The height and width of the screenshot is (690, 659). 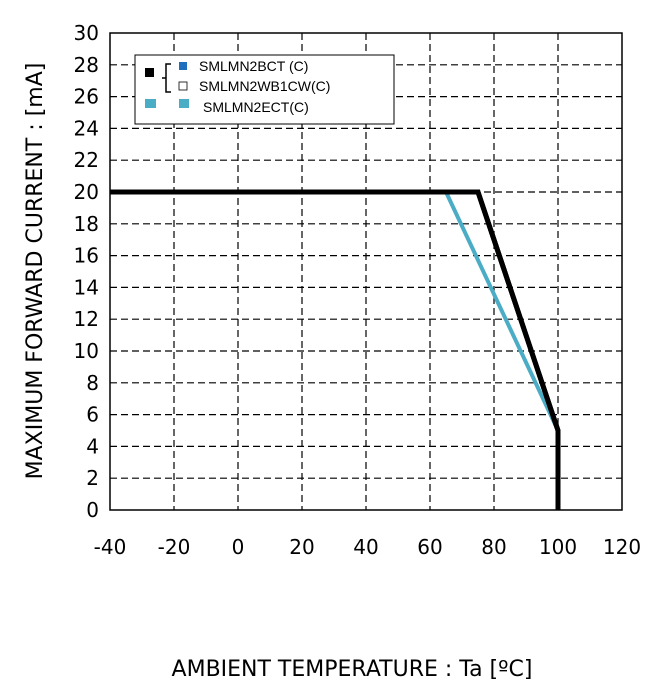 I want to click on y-tick-label: 20, so click(x=86, y=192).